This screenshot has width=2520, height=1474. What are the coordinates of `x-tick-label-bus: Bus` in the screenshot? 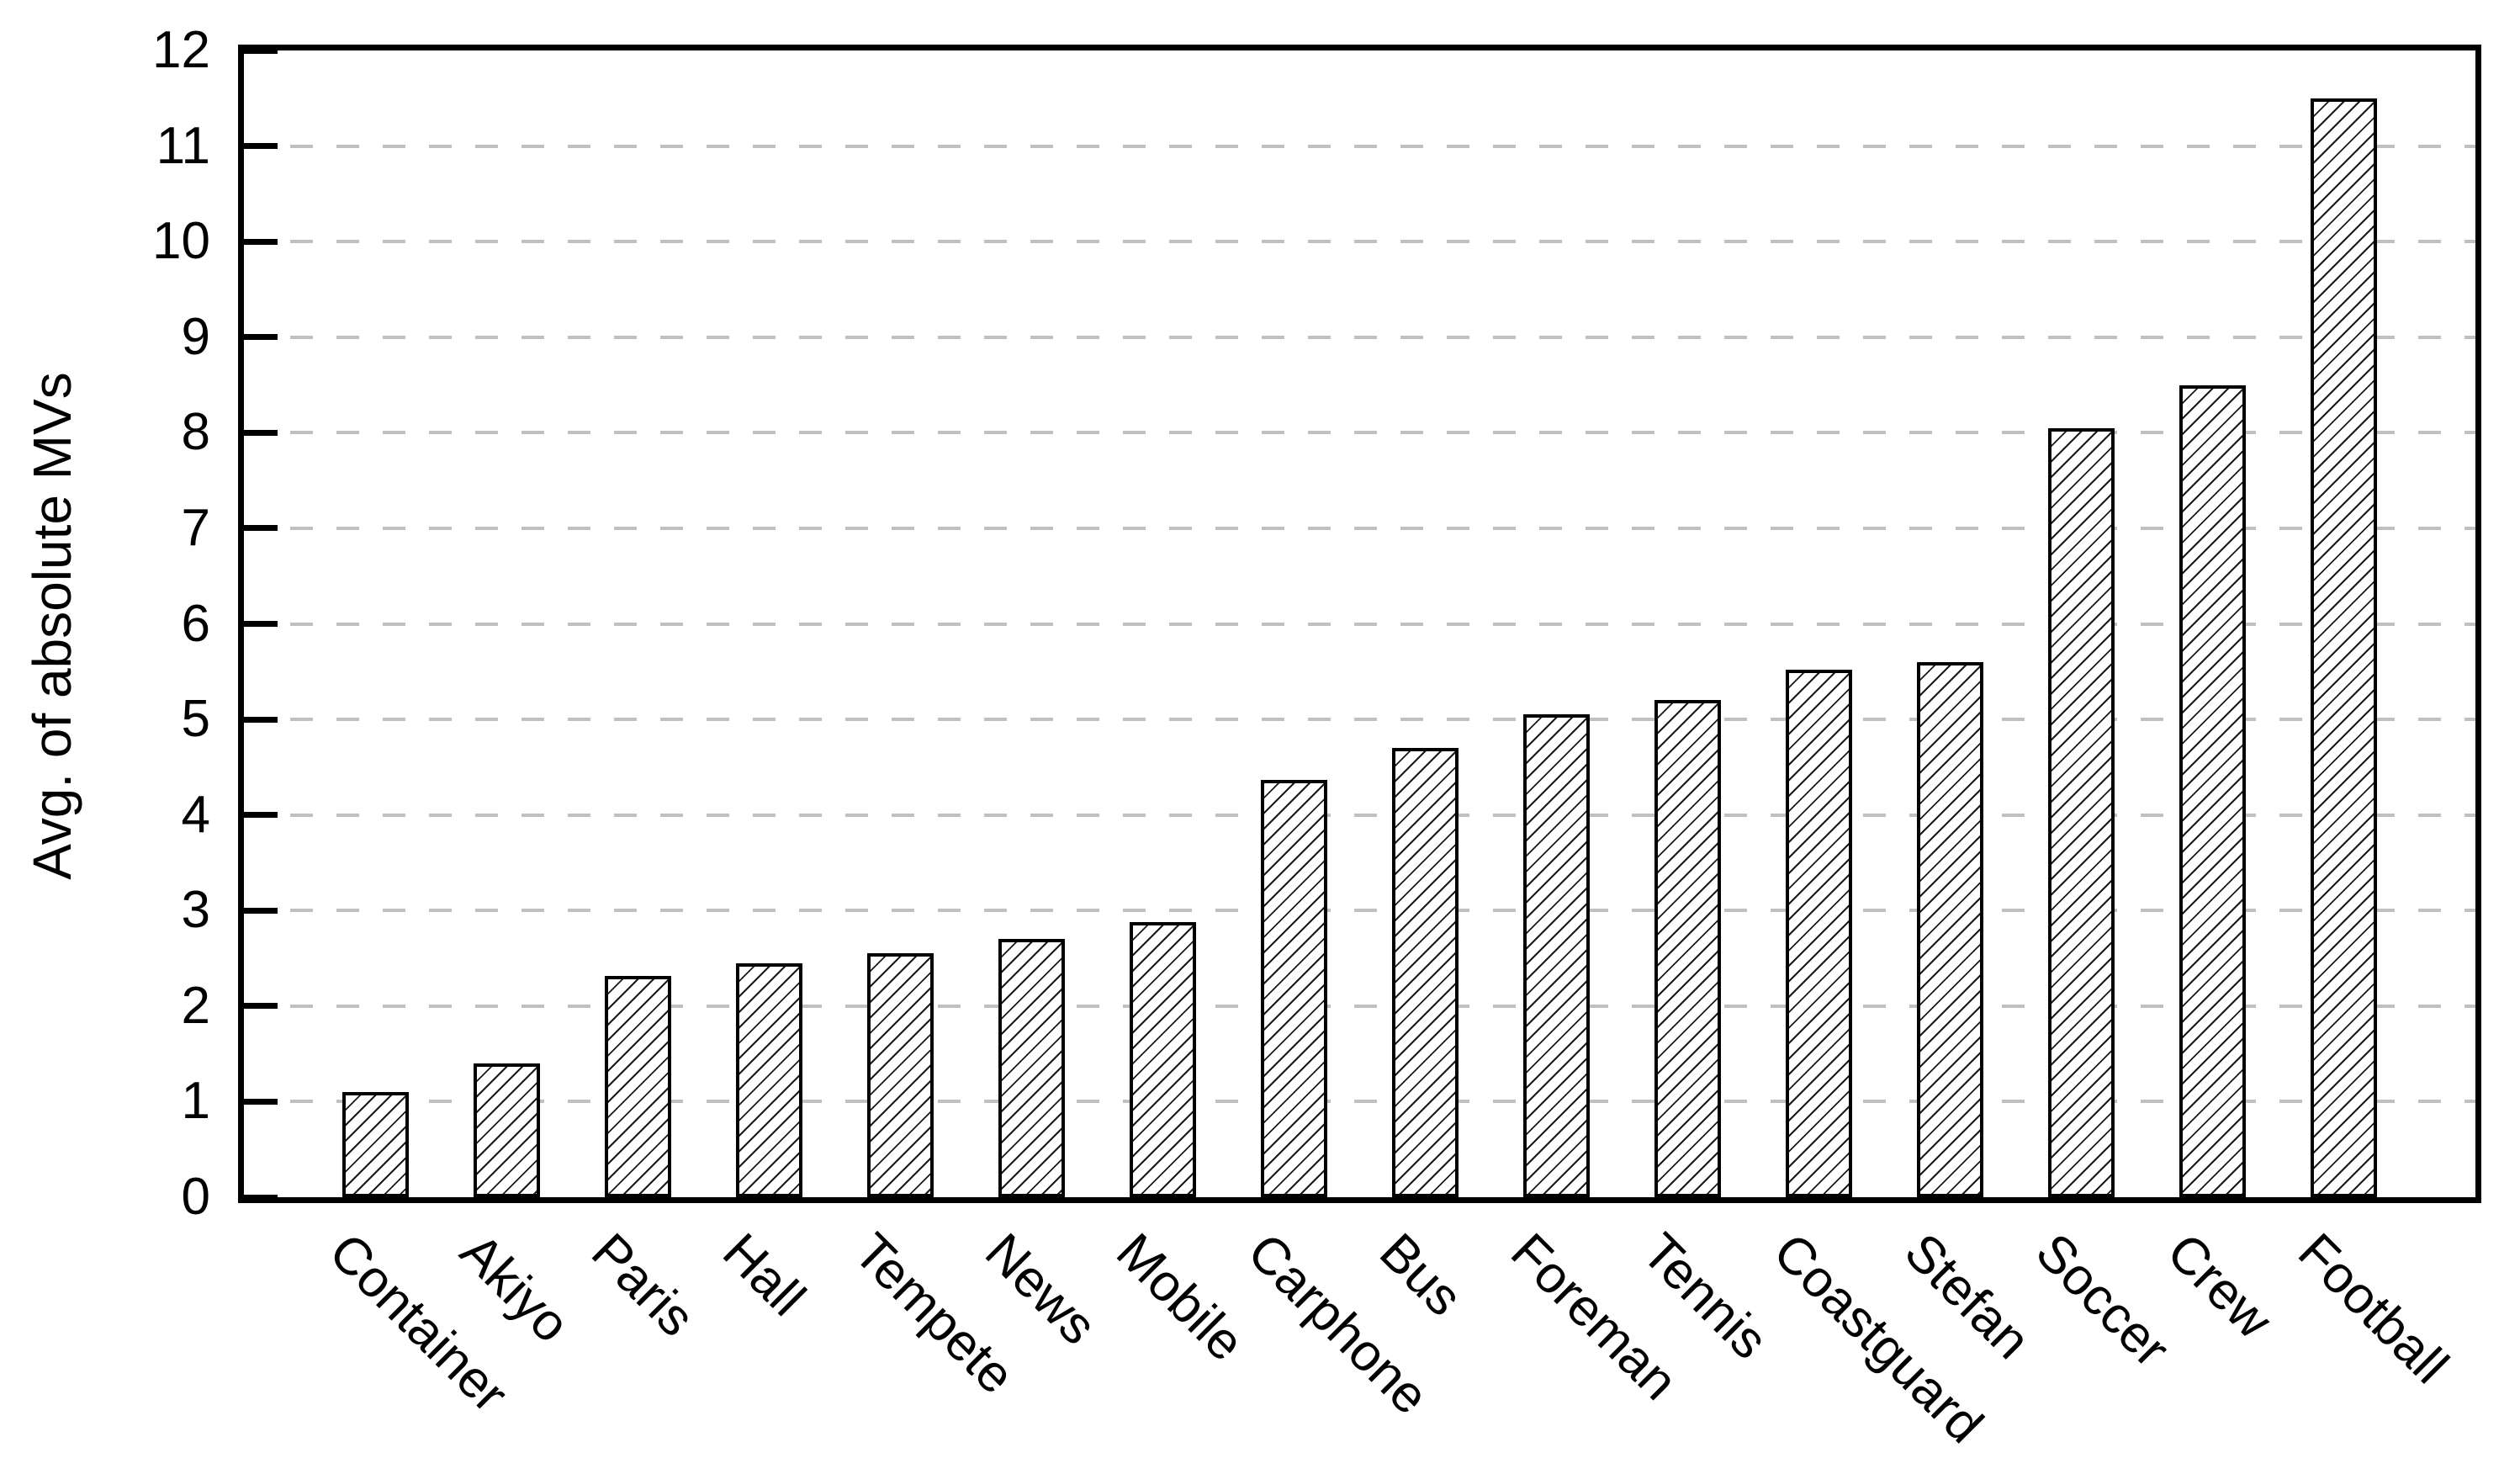 It's located at (1420, 1275).